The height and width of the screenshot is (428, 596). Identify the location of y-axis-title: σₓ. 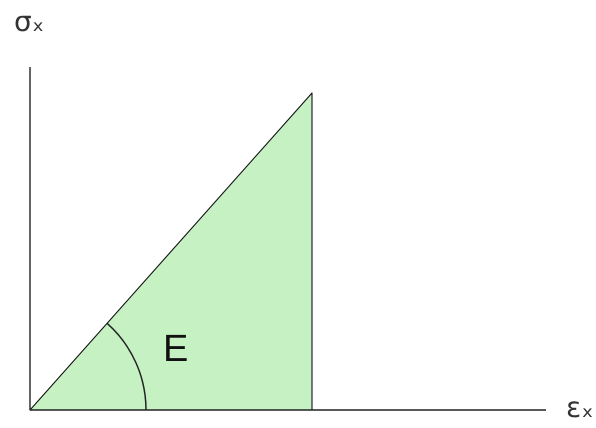
(29, 21).